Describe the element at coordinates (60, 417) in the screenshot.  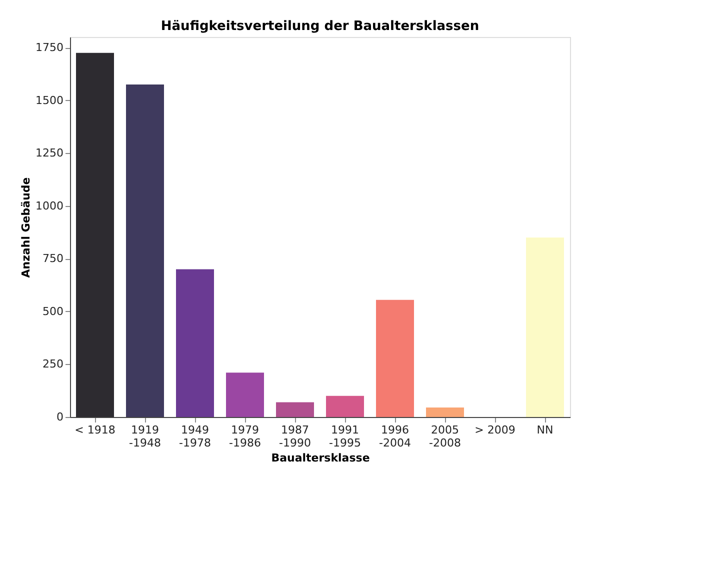
I see `y-tick-label: 0` at that location.